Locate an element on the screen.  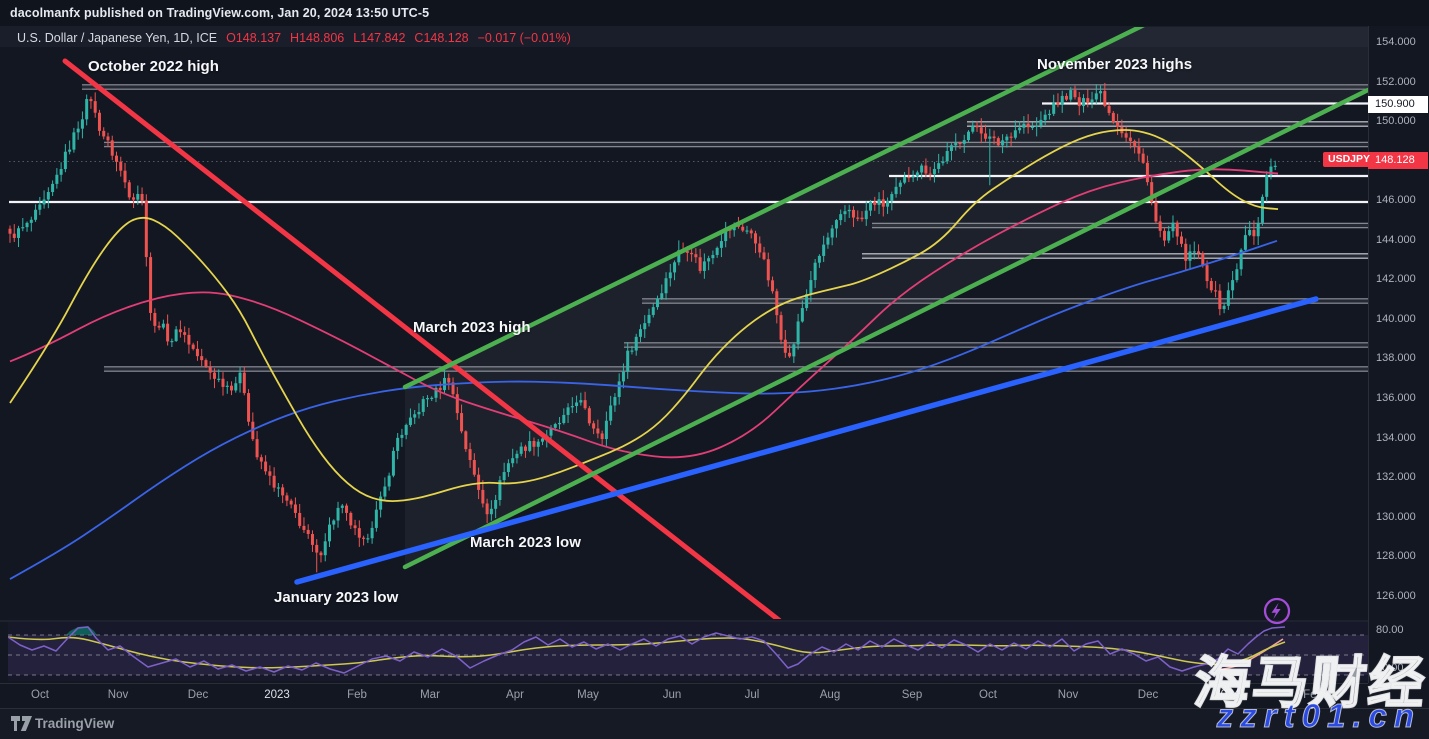
time-tick-sep: Sep is located at coordinates (912, 695).